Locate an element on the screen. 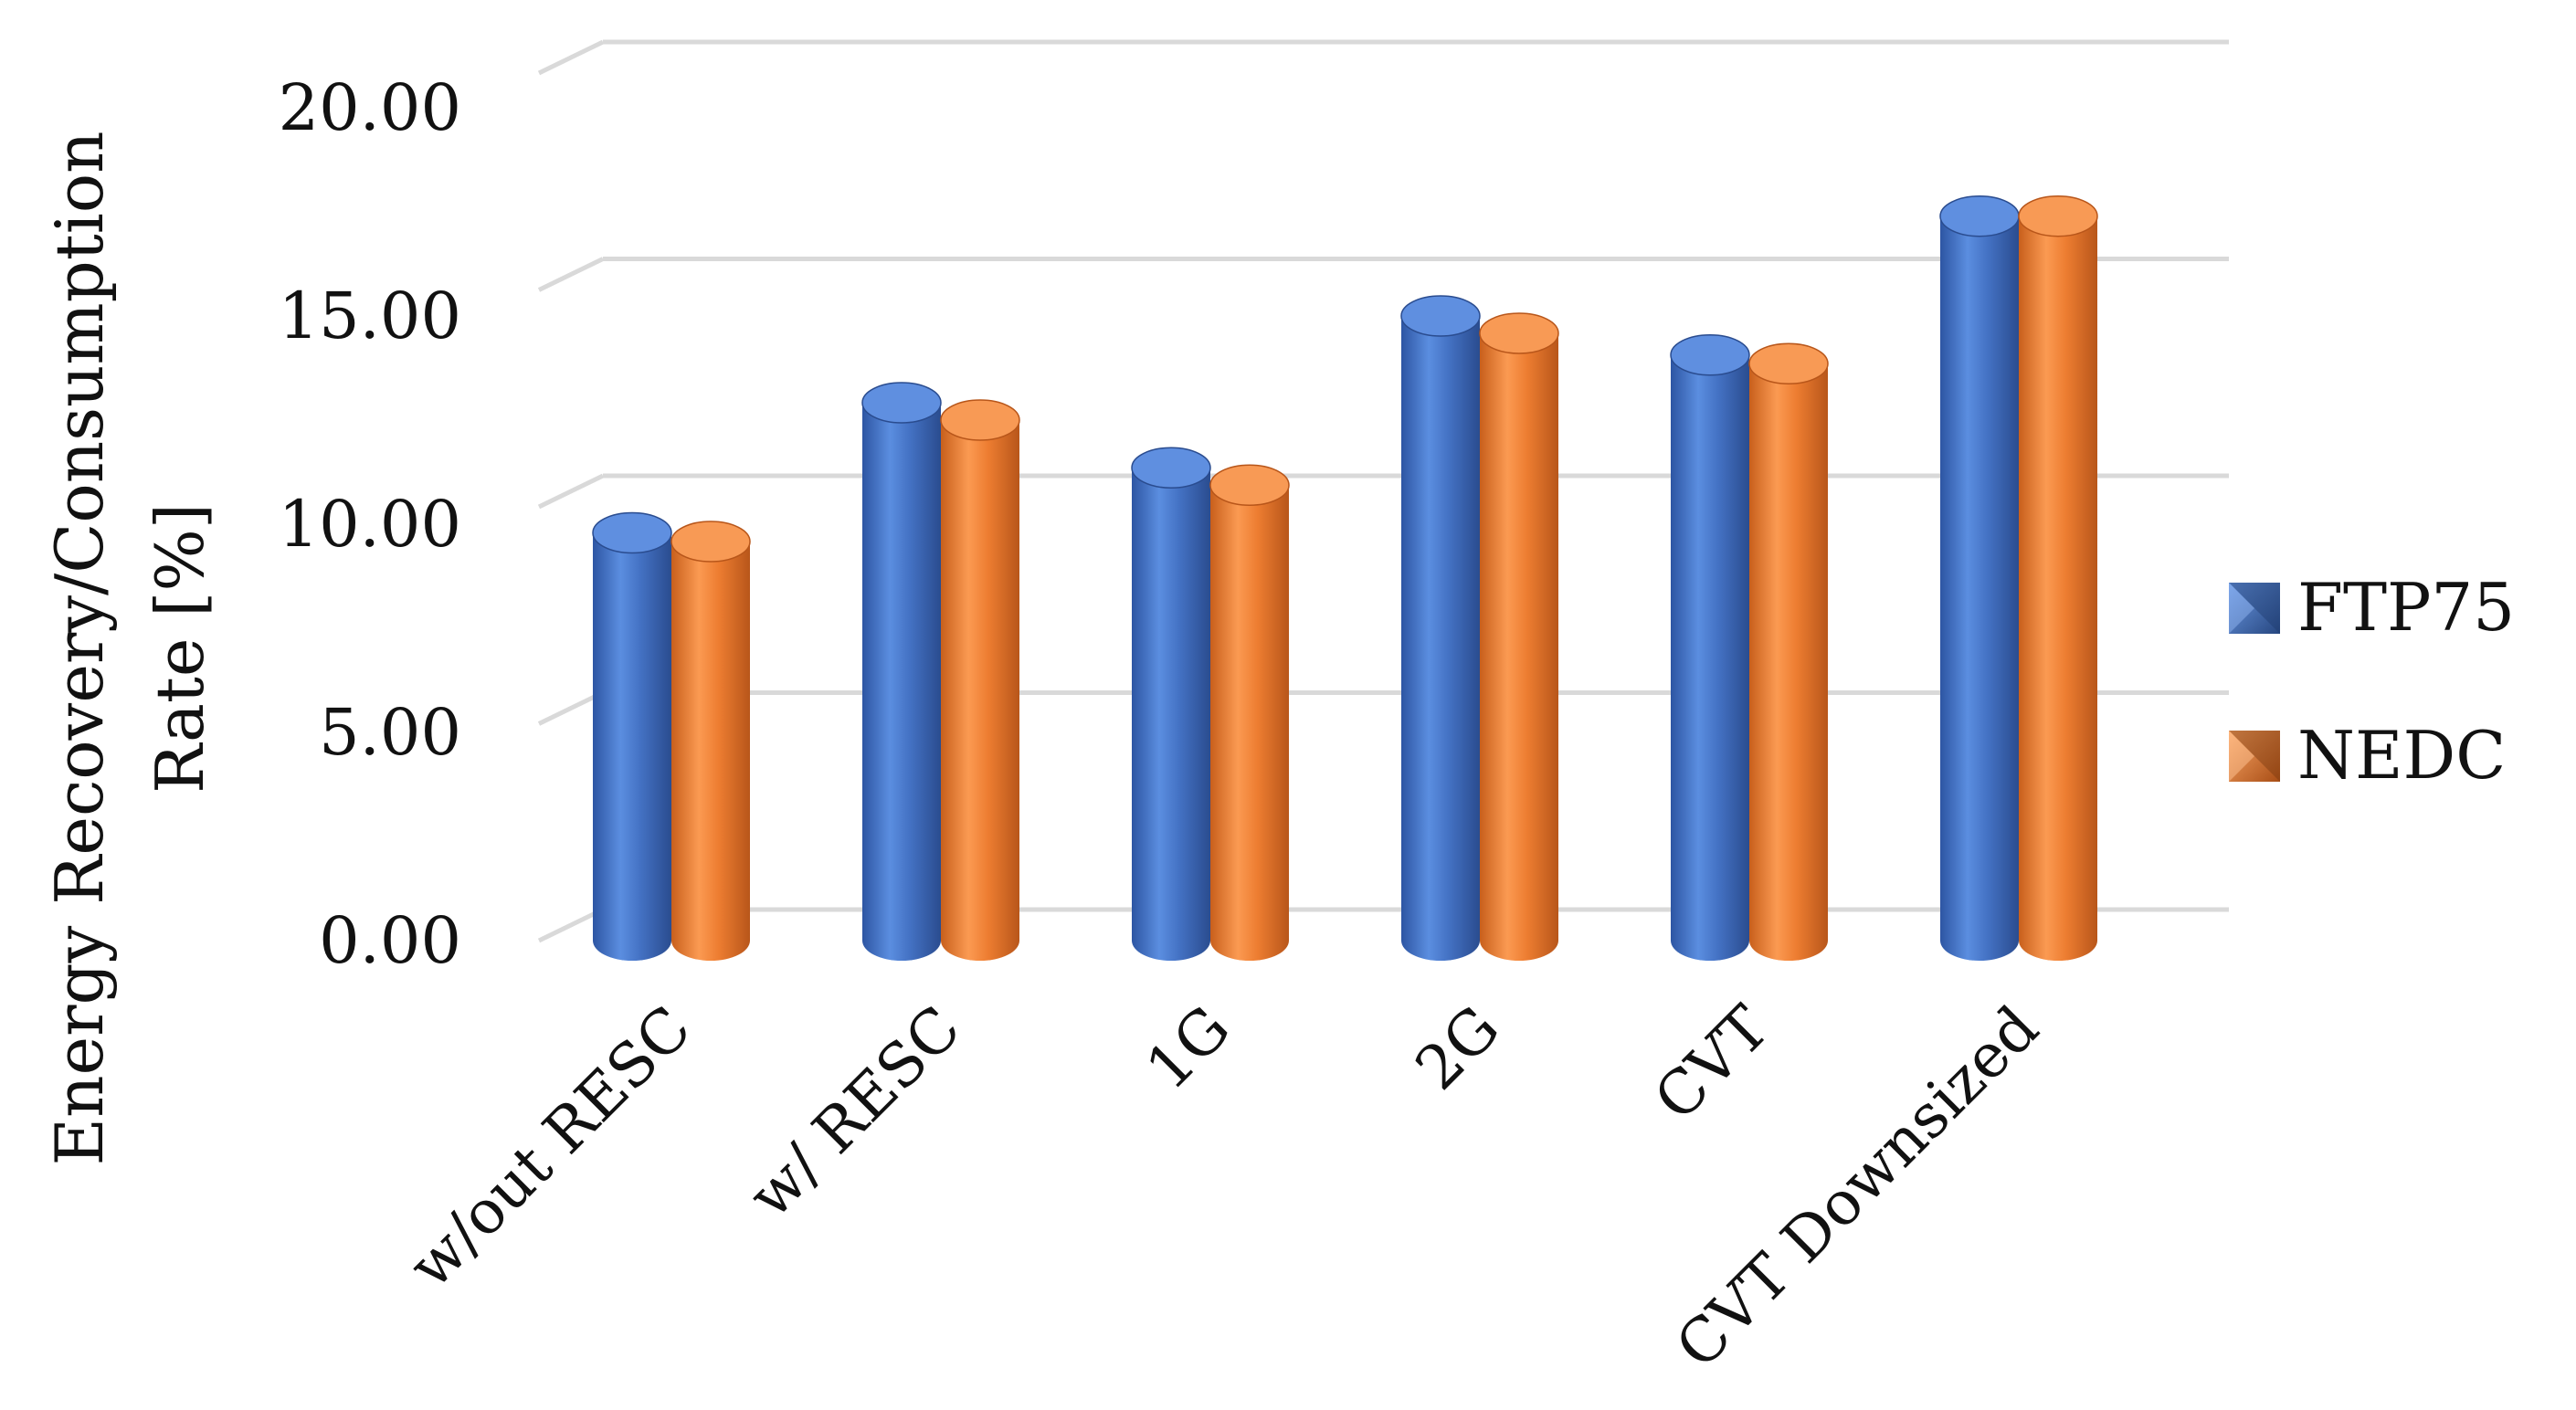 This screenshot has width=2576, height=1410. y-tick-label: 10.00 is located at coordinates (370, 524).